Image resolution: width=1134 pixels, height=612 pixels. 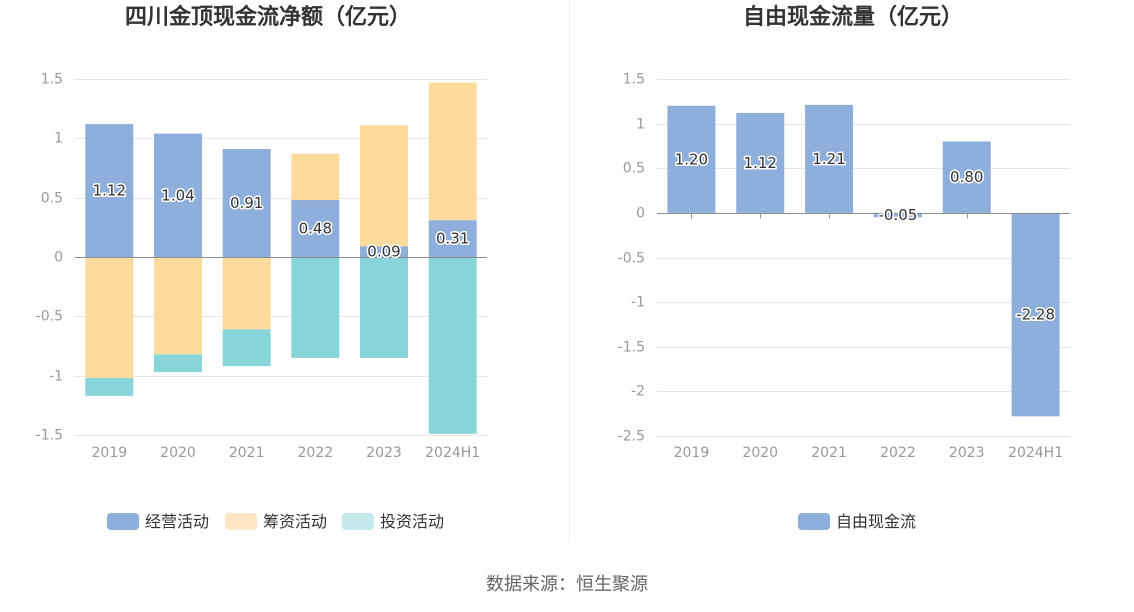 I want to click on legend-label: 筹资活动, so click(x=295, y=521).